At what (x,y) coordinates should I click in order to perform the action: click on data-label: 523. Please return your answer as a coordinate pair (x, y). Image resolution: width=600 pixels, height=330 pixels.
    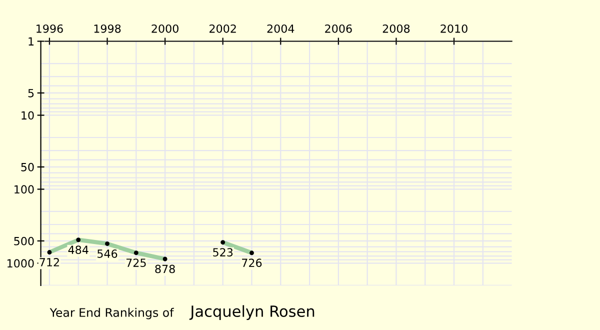
    Looking at the image, I should click on (223, 252).